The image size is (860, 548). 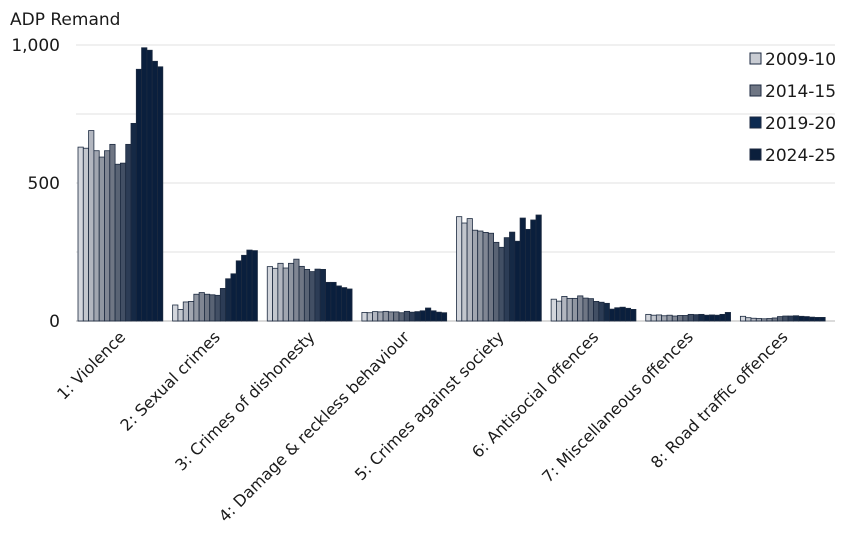 I want to click on category-label: 2: Sexual crimes, so click(x=169, y=380).